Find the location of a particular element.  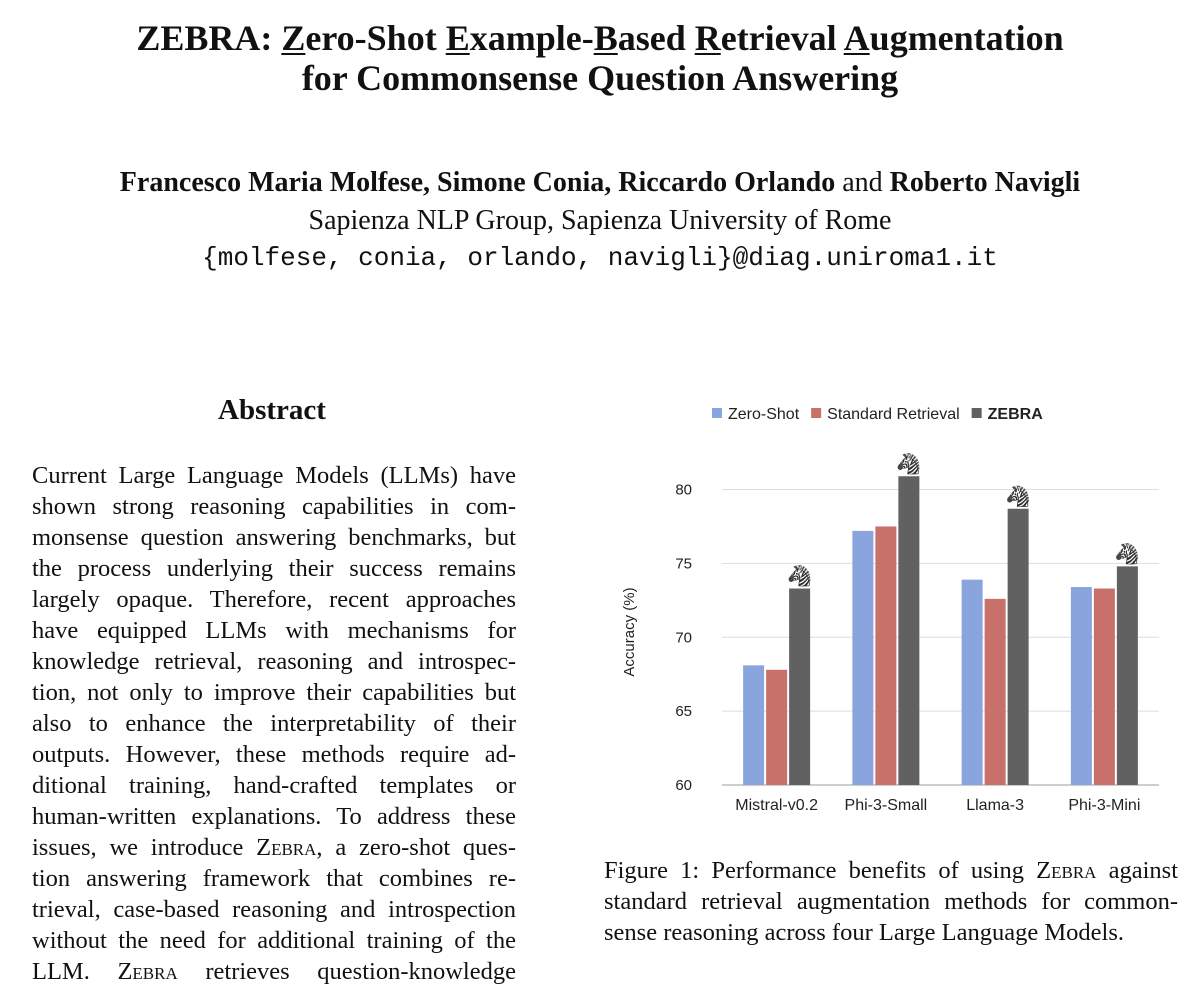

legend-label: Zero-Shot is located at coordinates (764, 414).